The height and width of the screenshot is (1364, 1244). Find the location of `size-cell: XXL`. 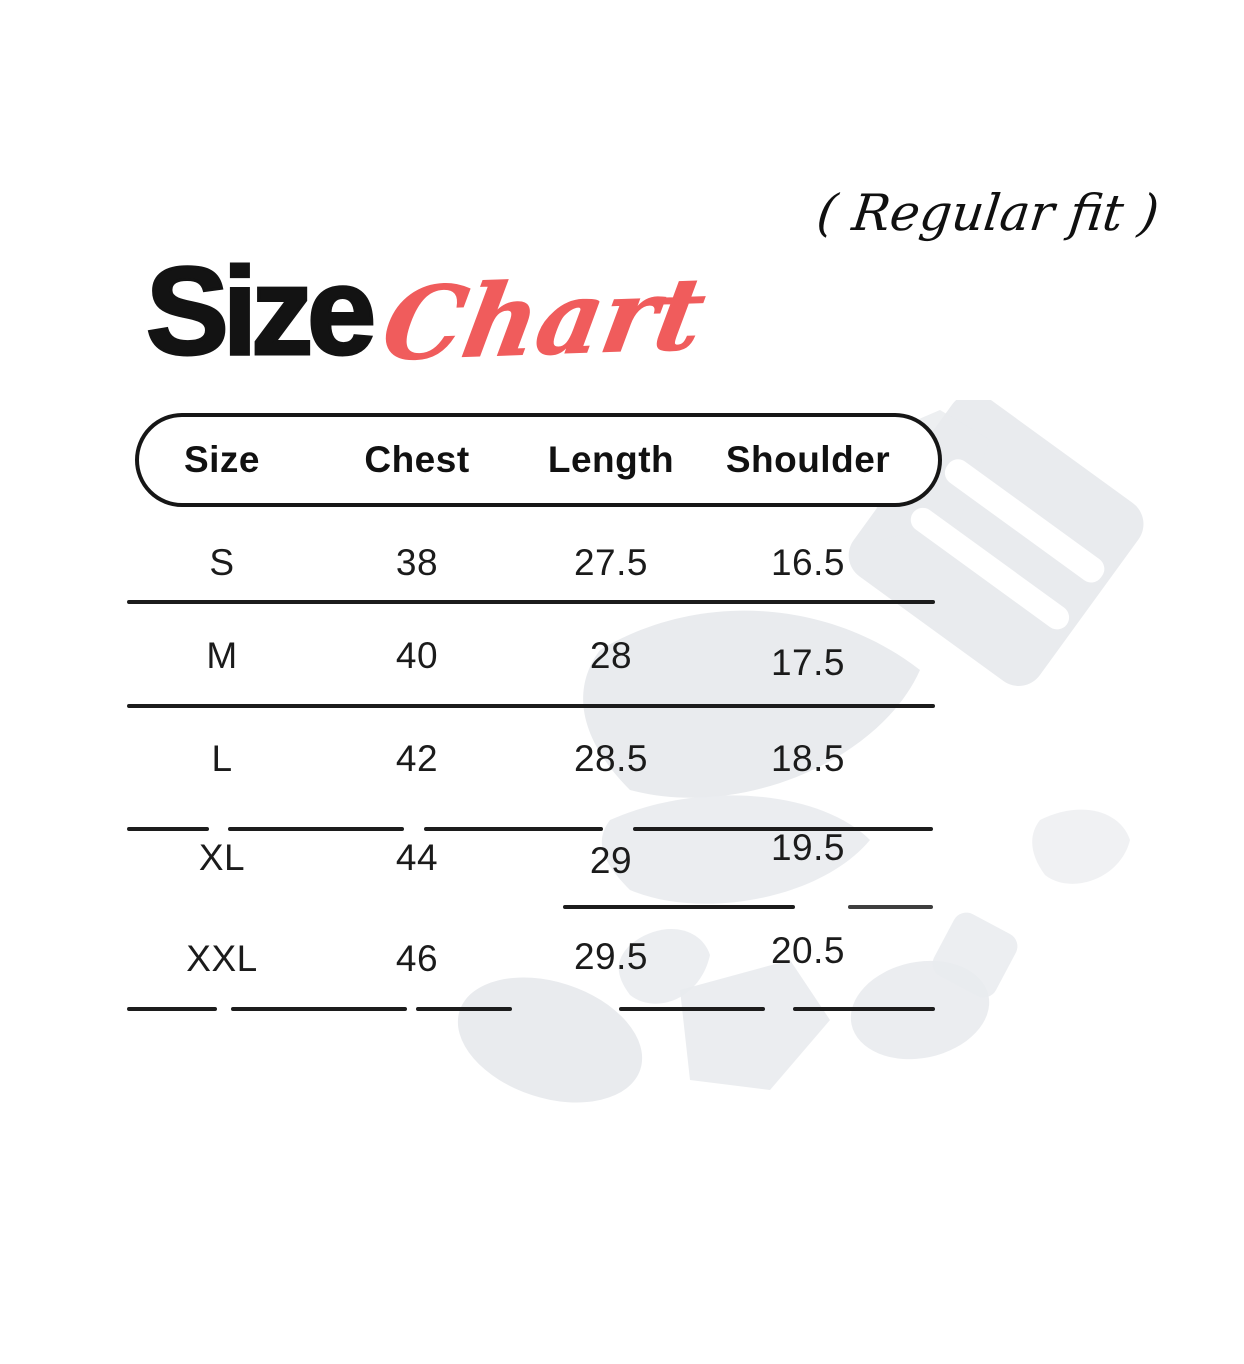

size-cell: XXL is located at coordinates (222, 958).